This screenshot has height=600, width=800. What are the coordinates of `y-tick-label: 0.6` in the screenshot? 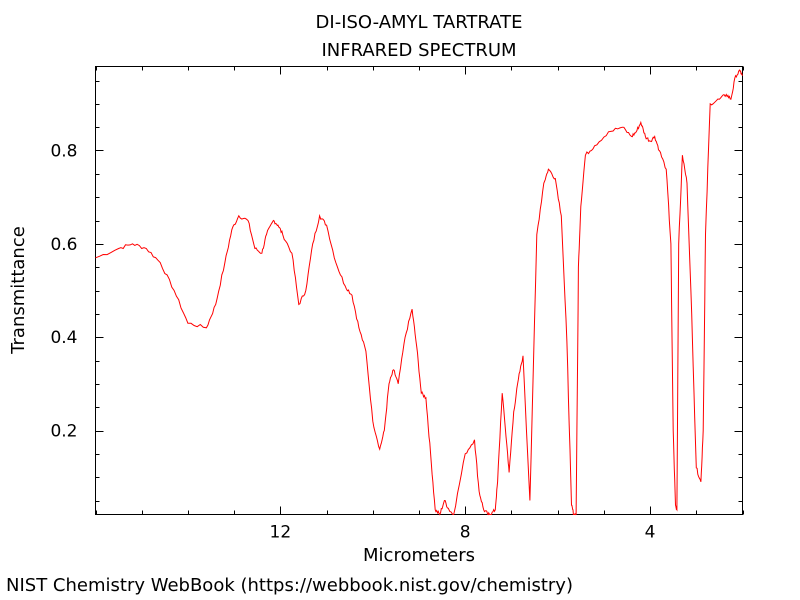 It's located at (63, 245).